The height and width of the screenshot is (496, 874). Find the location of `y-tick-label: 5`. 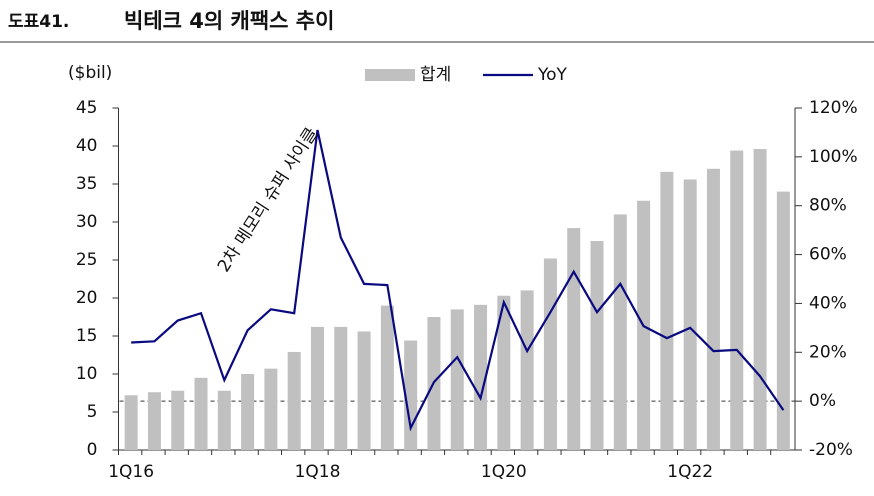

y-tick-label: 5 is located at coordinates (92, 412).